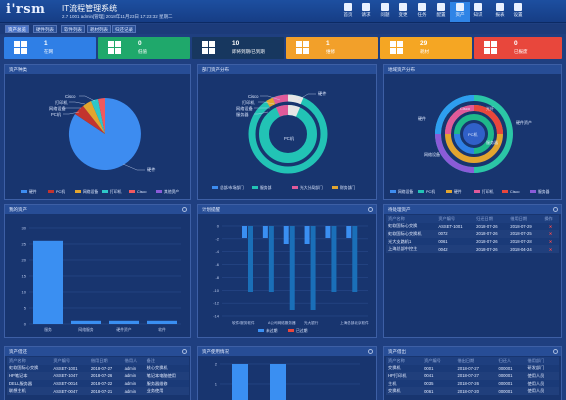 The height and width of the screenshot is (400, 566). Describe the element at coordinates (476, 361) in the screenshot. I see `table-header-cell: 借出日期` at that location.